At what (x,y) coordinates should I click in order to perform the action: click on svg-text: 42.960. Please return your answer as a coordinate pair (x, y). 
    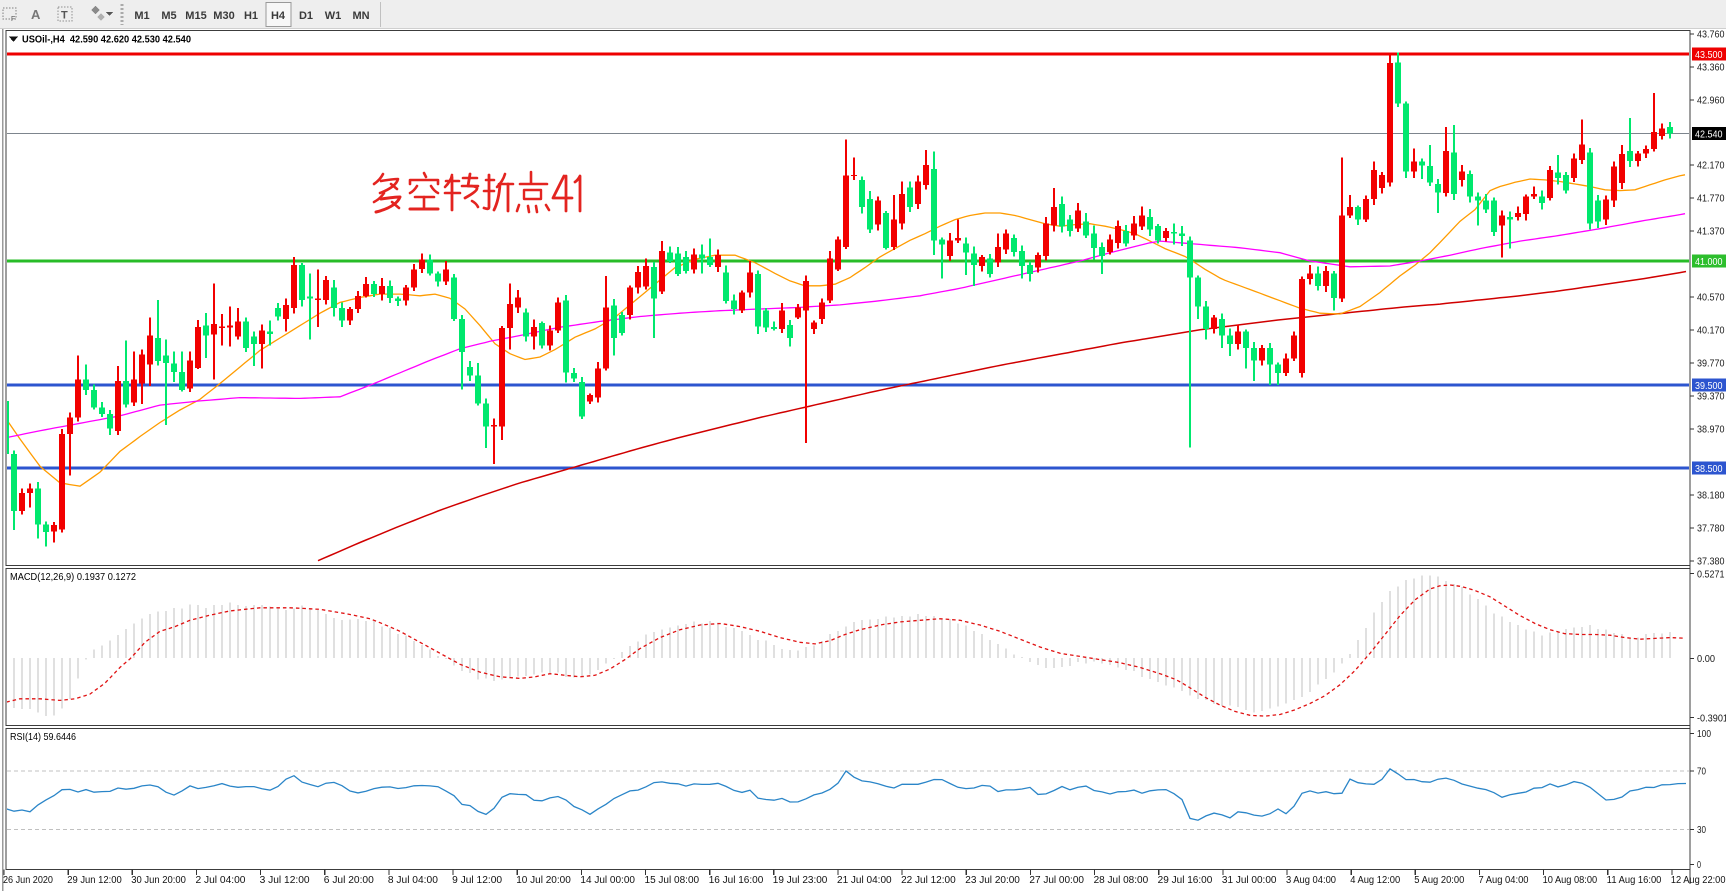
    Looking at the image, I should click on (1711, 101).